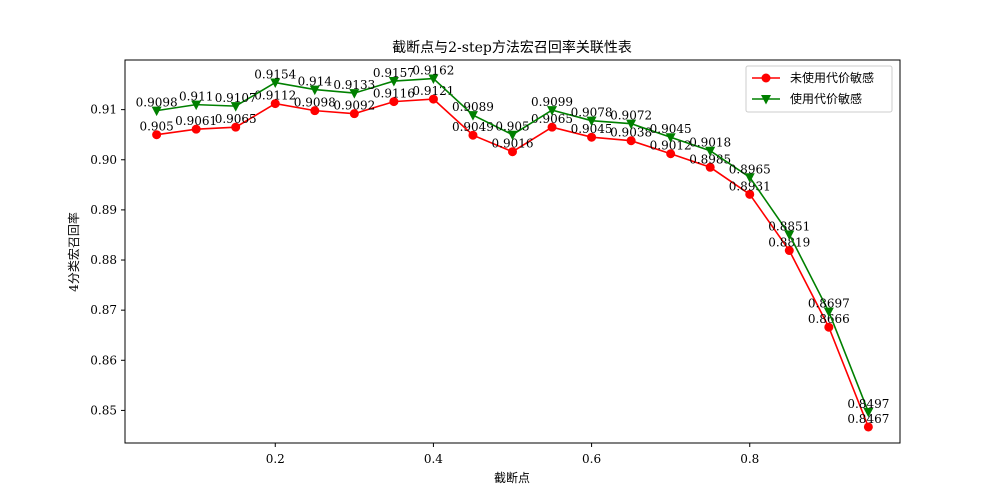  What do you see at coordinates (103, 210) in the screenshot?
I see `y-tick-label: 0.89` at bounding box center [103, 210].